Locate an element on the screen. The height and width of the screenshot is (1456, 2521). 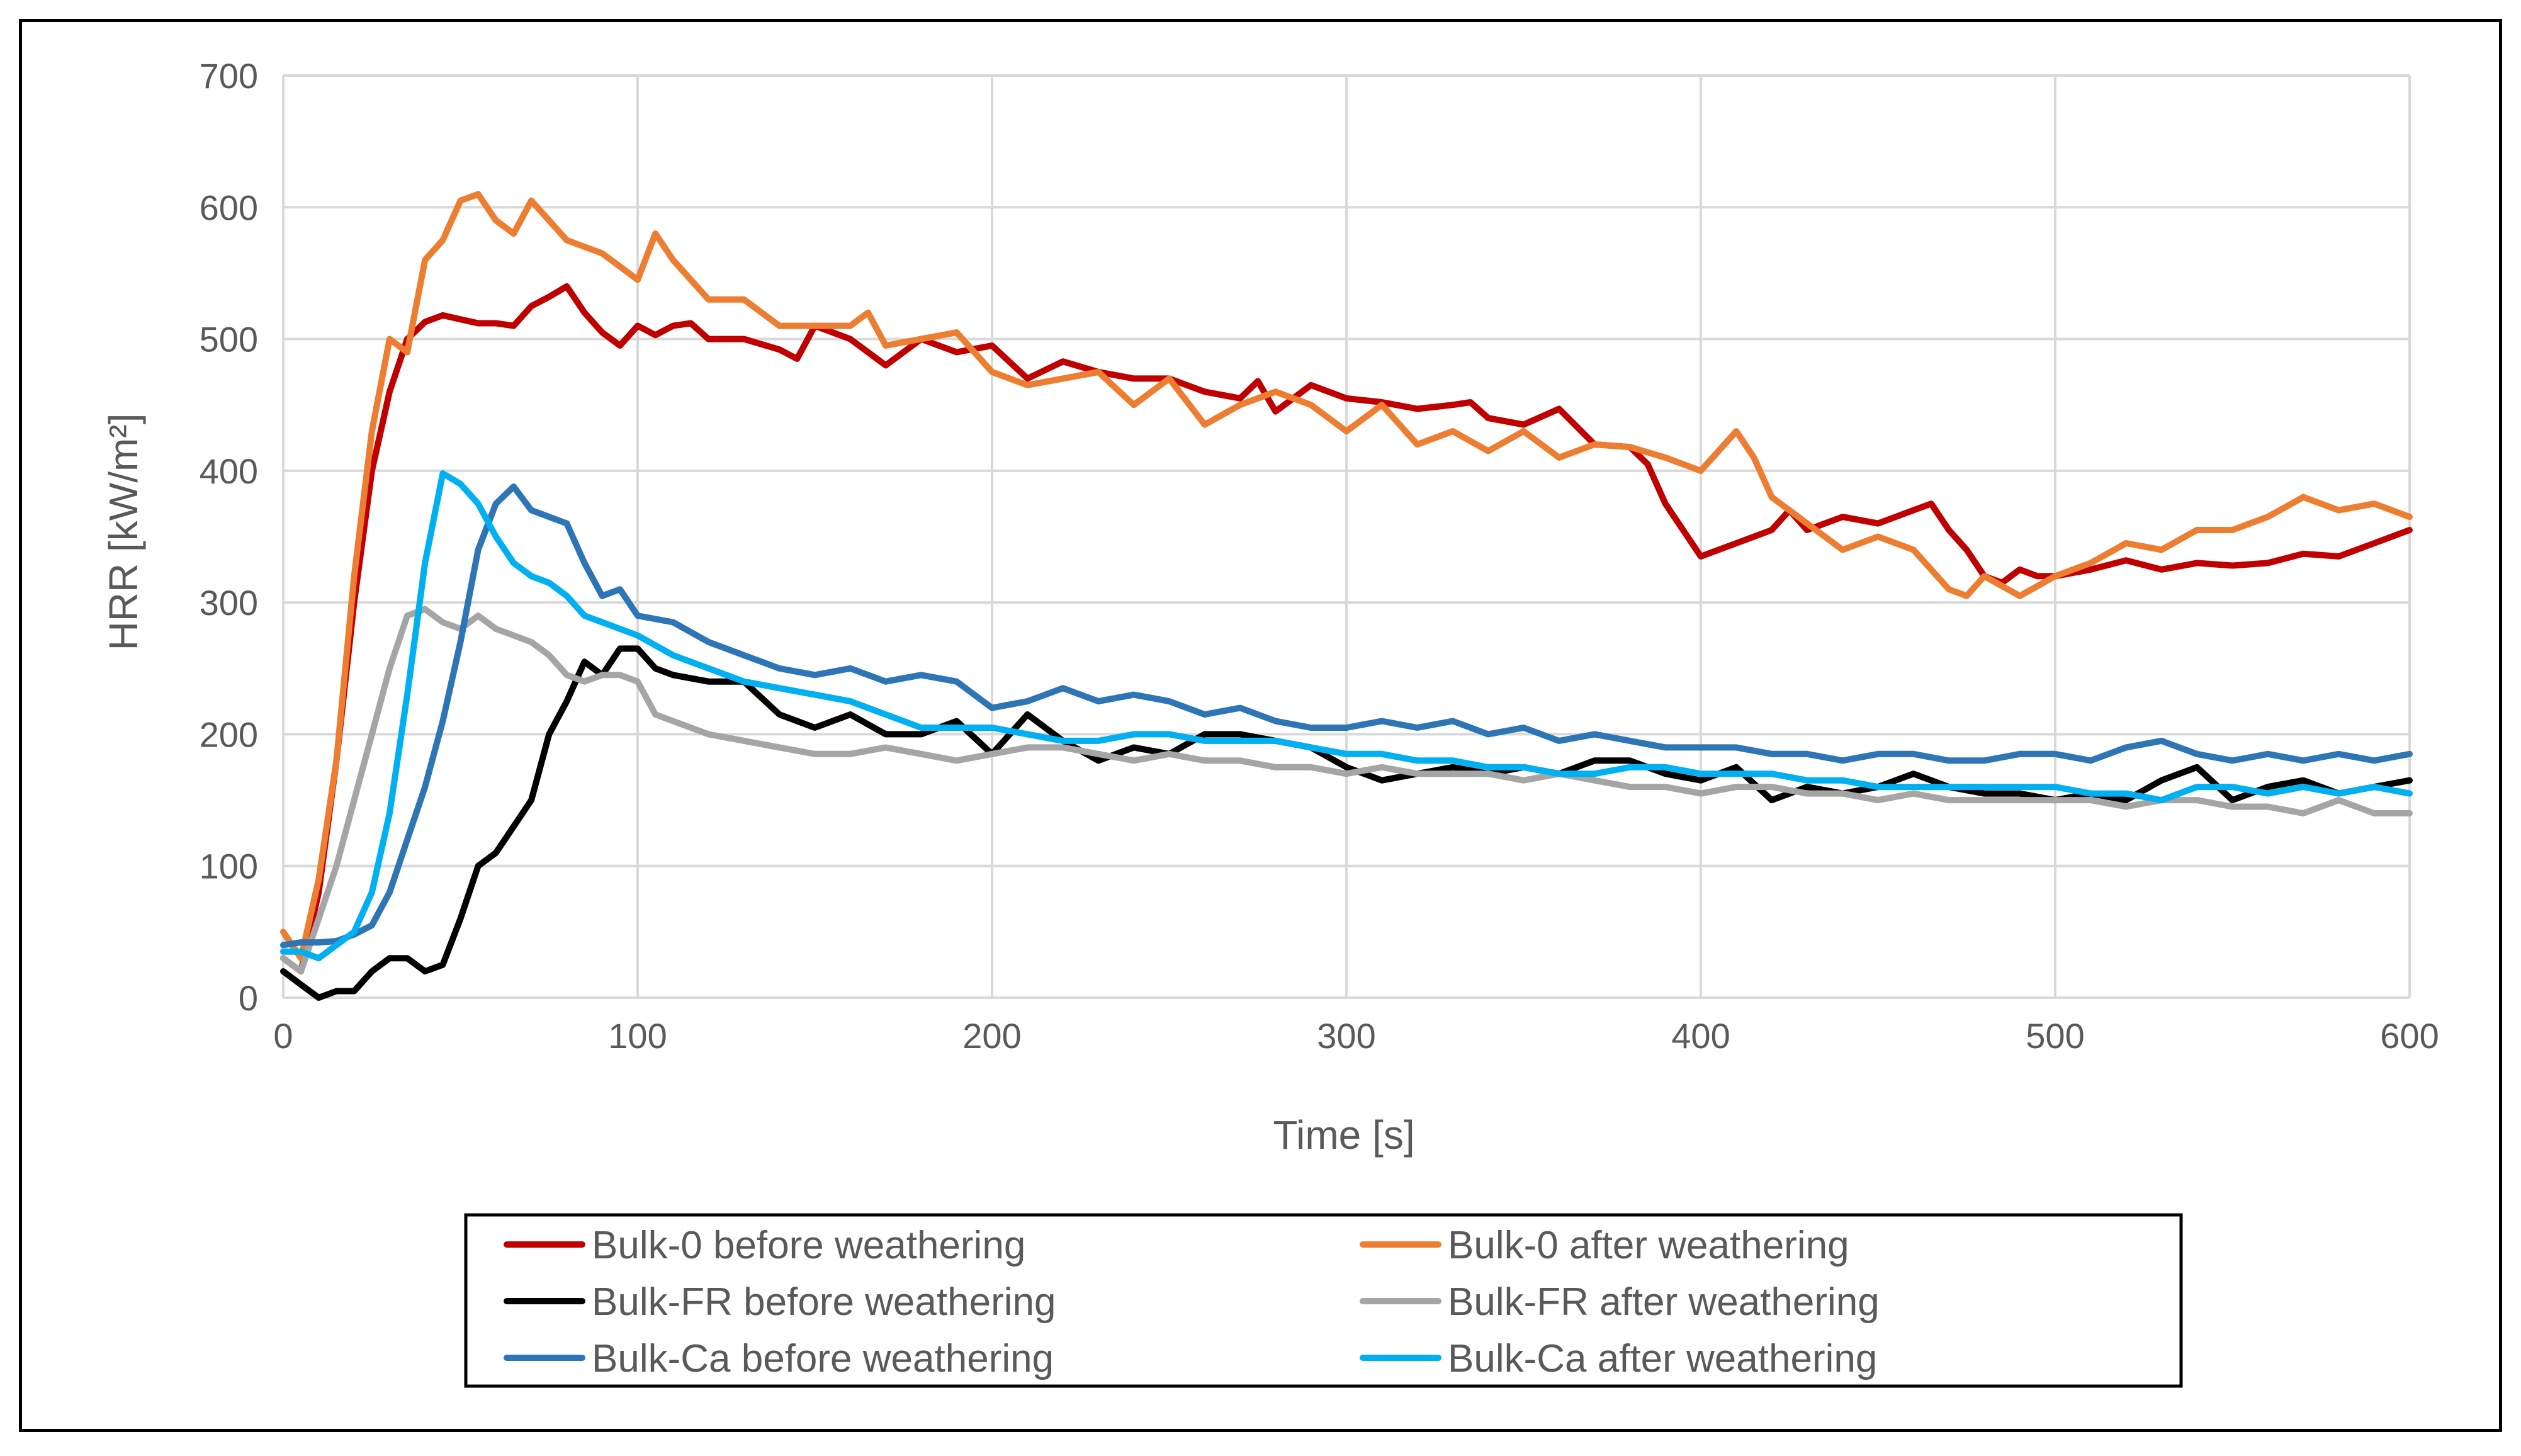
x-tick-label: 400 is located at coordinates (1701, 1036).